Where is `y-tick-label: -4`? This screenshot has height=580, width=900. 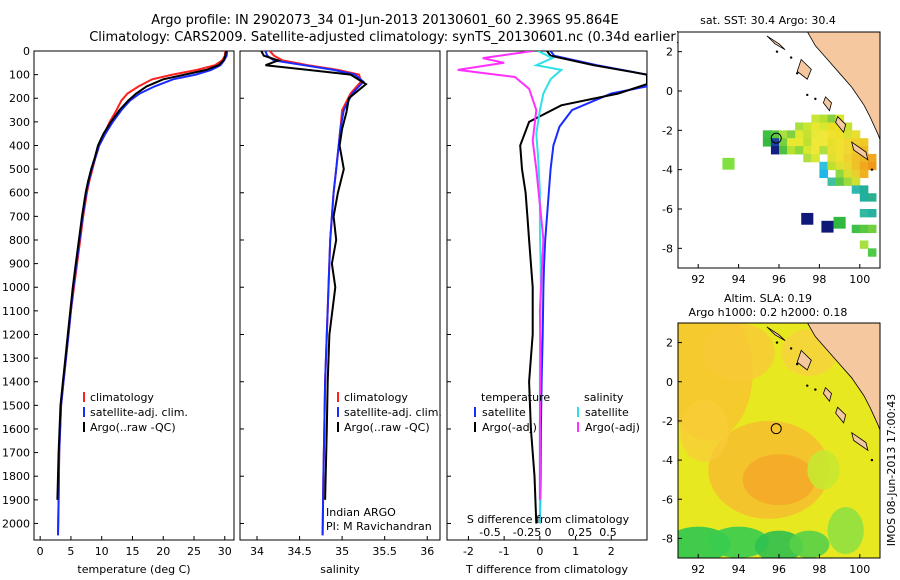 y-tick-label: -4 is located at coordinates (667, 460).